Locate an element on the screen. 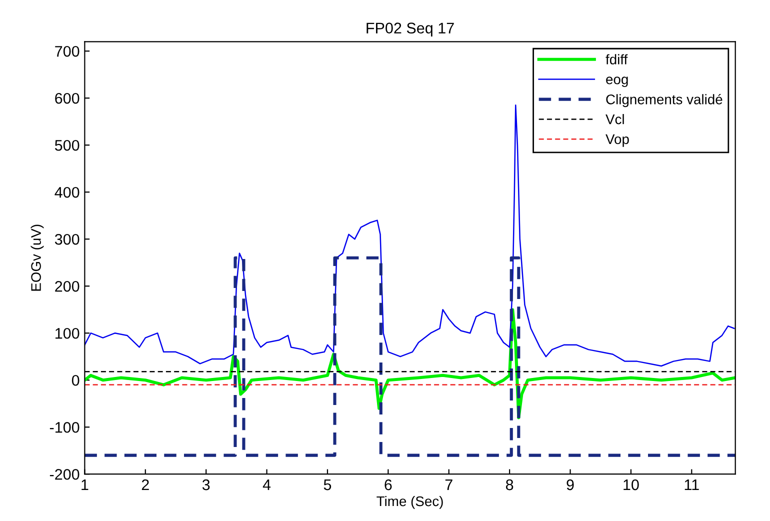 This screenshot has height=521, width=770. legend-label: Vop is located at coordinates (617, 140).